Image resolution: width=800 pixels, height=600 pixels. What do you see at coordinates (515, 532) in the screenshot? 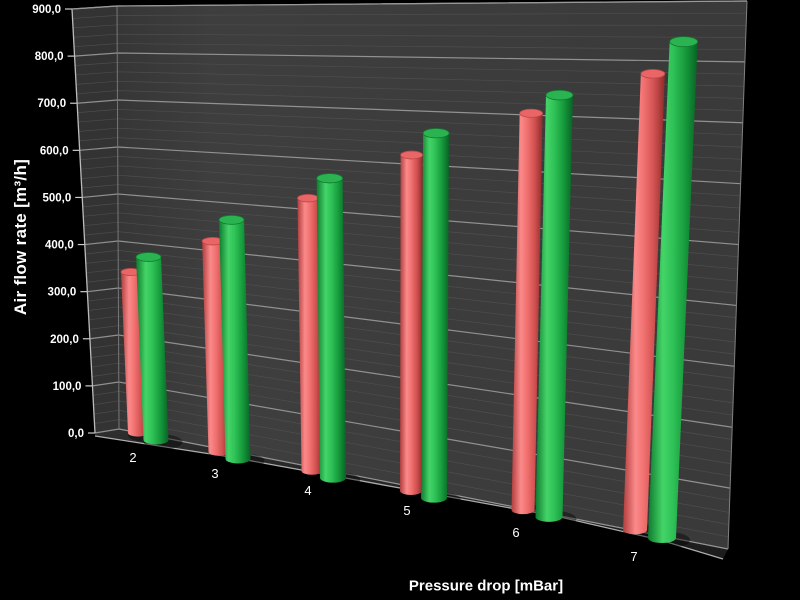
I see `category-label-6: 6` at bounding box center [515, 532].